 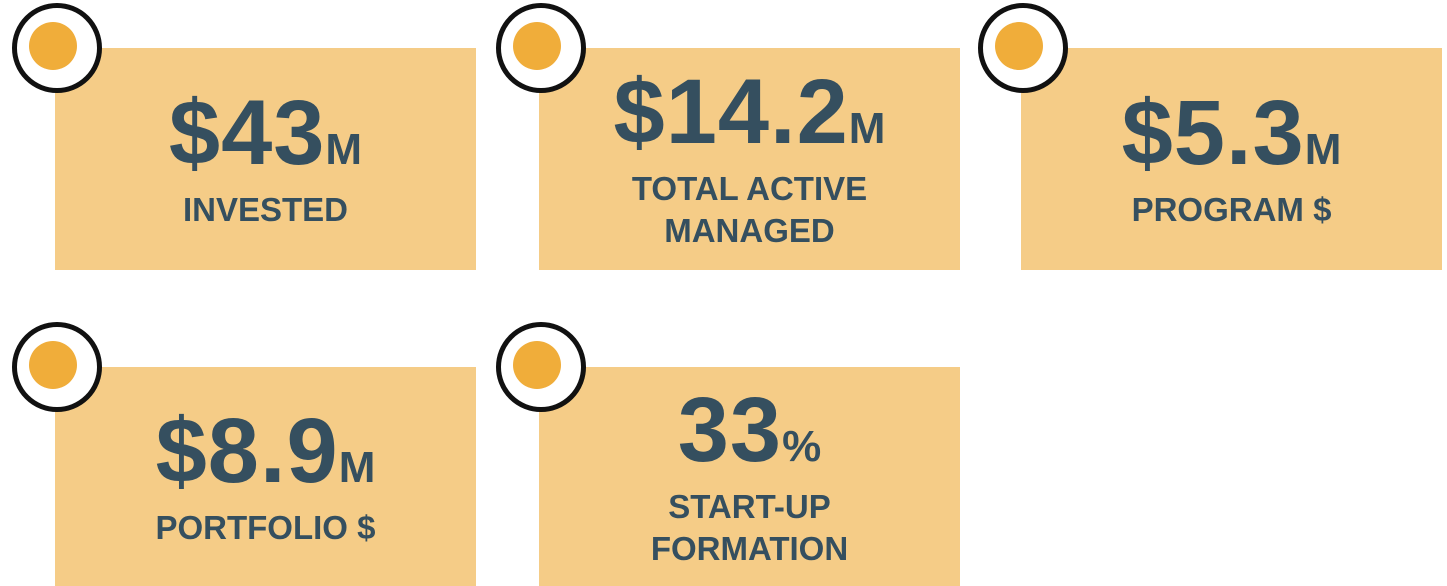 I want to click on stat-card: $8.9M PORTFOLIO $, so click(x=265, y=476).